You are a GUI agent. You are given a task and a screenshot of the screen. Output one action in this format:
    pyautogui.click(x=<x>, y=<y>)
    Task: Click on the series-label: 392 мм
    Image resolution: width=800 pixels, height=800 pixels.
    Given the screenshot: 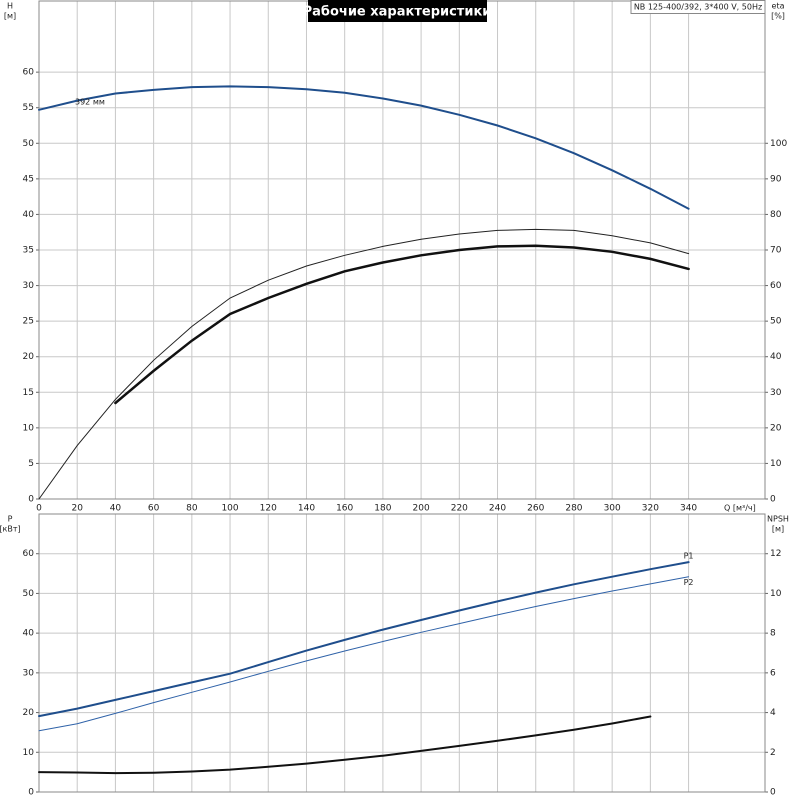 What is the action you would take?
    pyautogui.click(x=90, y=101)
    